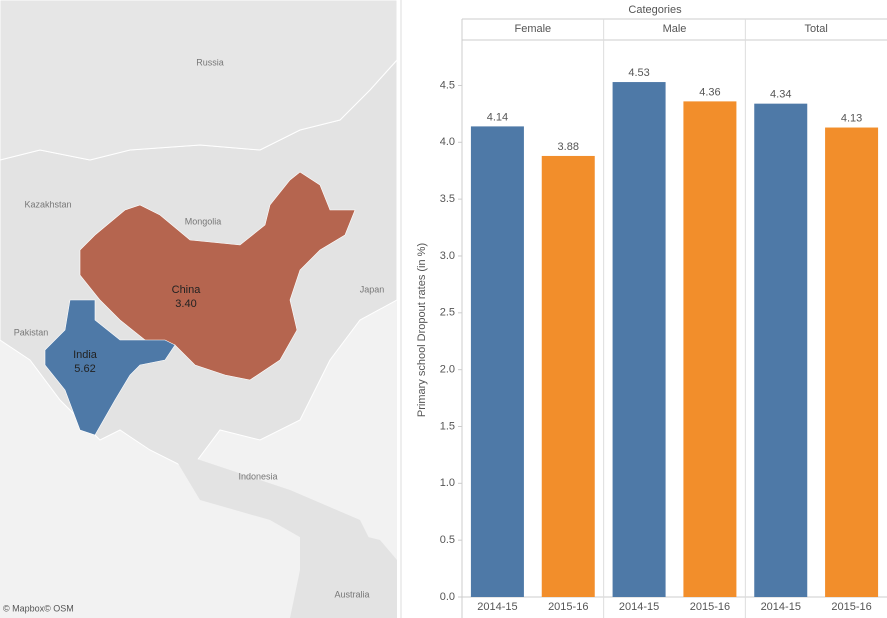 The image size is (887, 618). I want to click on place-label: Japan, so click(372, 289).